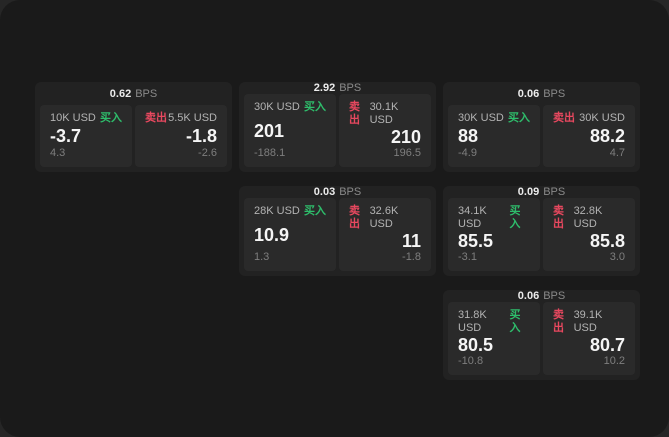 The width and height of the screenshot is (669, 437). Describe the element at coordinates (467, 257) in the screenshot. I see `buy-change: -3.1` at that location.